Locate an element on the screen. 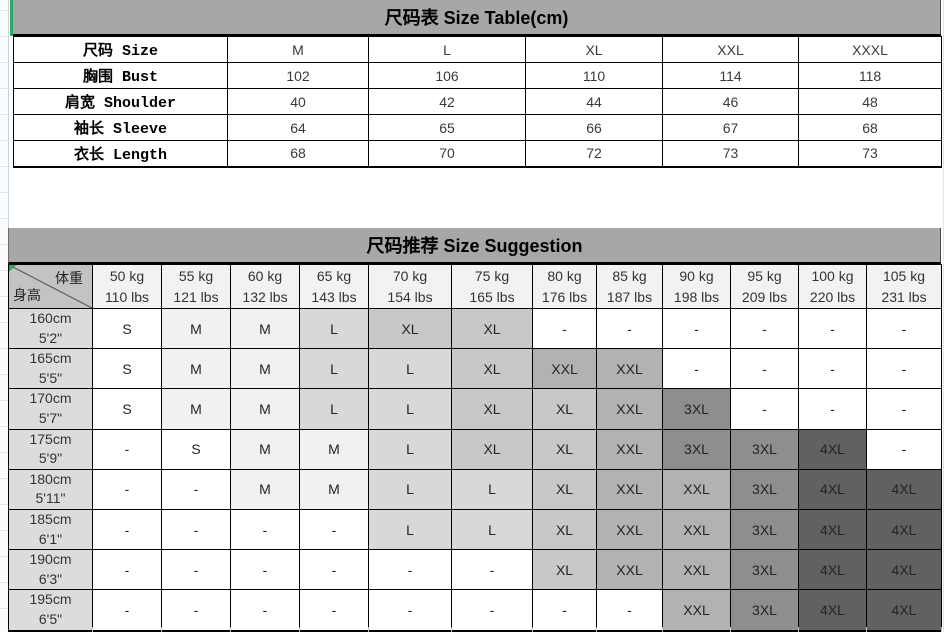 This screenshot has height=632, width=945. weight-header: 80 kg 176 lbs is located at coordinates (564, 286).